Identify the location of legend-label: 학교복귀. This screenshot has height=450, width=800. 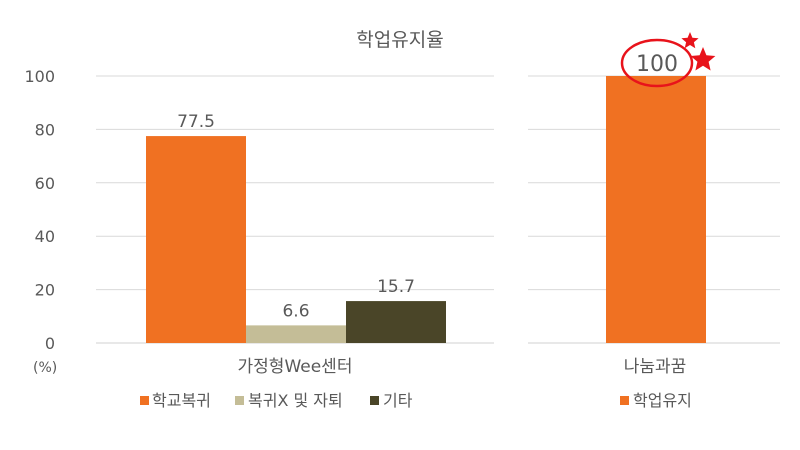
(181, 400).